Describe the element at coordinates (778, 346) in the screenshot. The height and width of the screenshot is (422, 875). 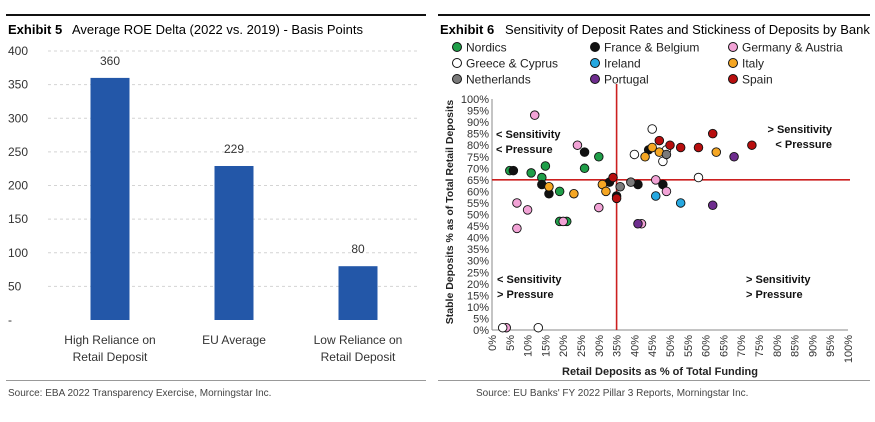
I see `scatter-x-tick-label: 80%` at that location.